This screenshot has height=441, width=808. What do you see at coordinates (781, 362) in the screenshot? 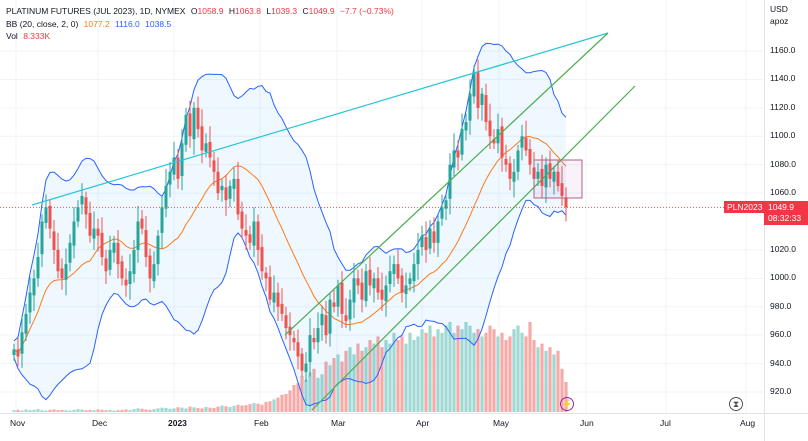
I see `price-tick: 940.0` at bounding box center [781, 362].